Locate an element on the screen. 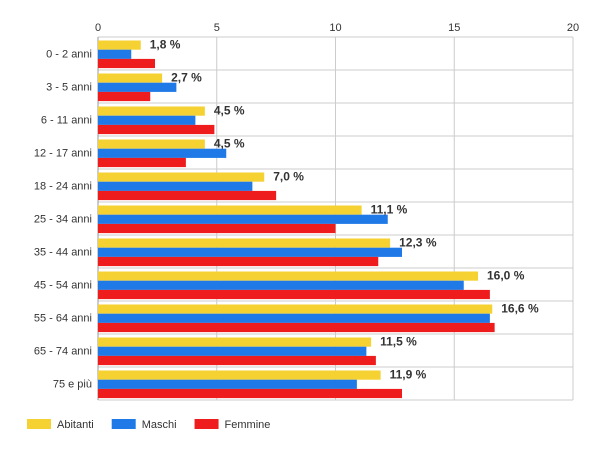 The height and width of the screenshot is (450, 600). category-label: 6 - 11 anni is located at coordinates (66, 121).